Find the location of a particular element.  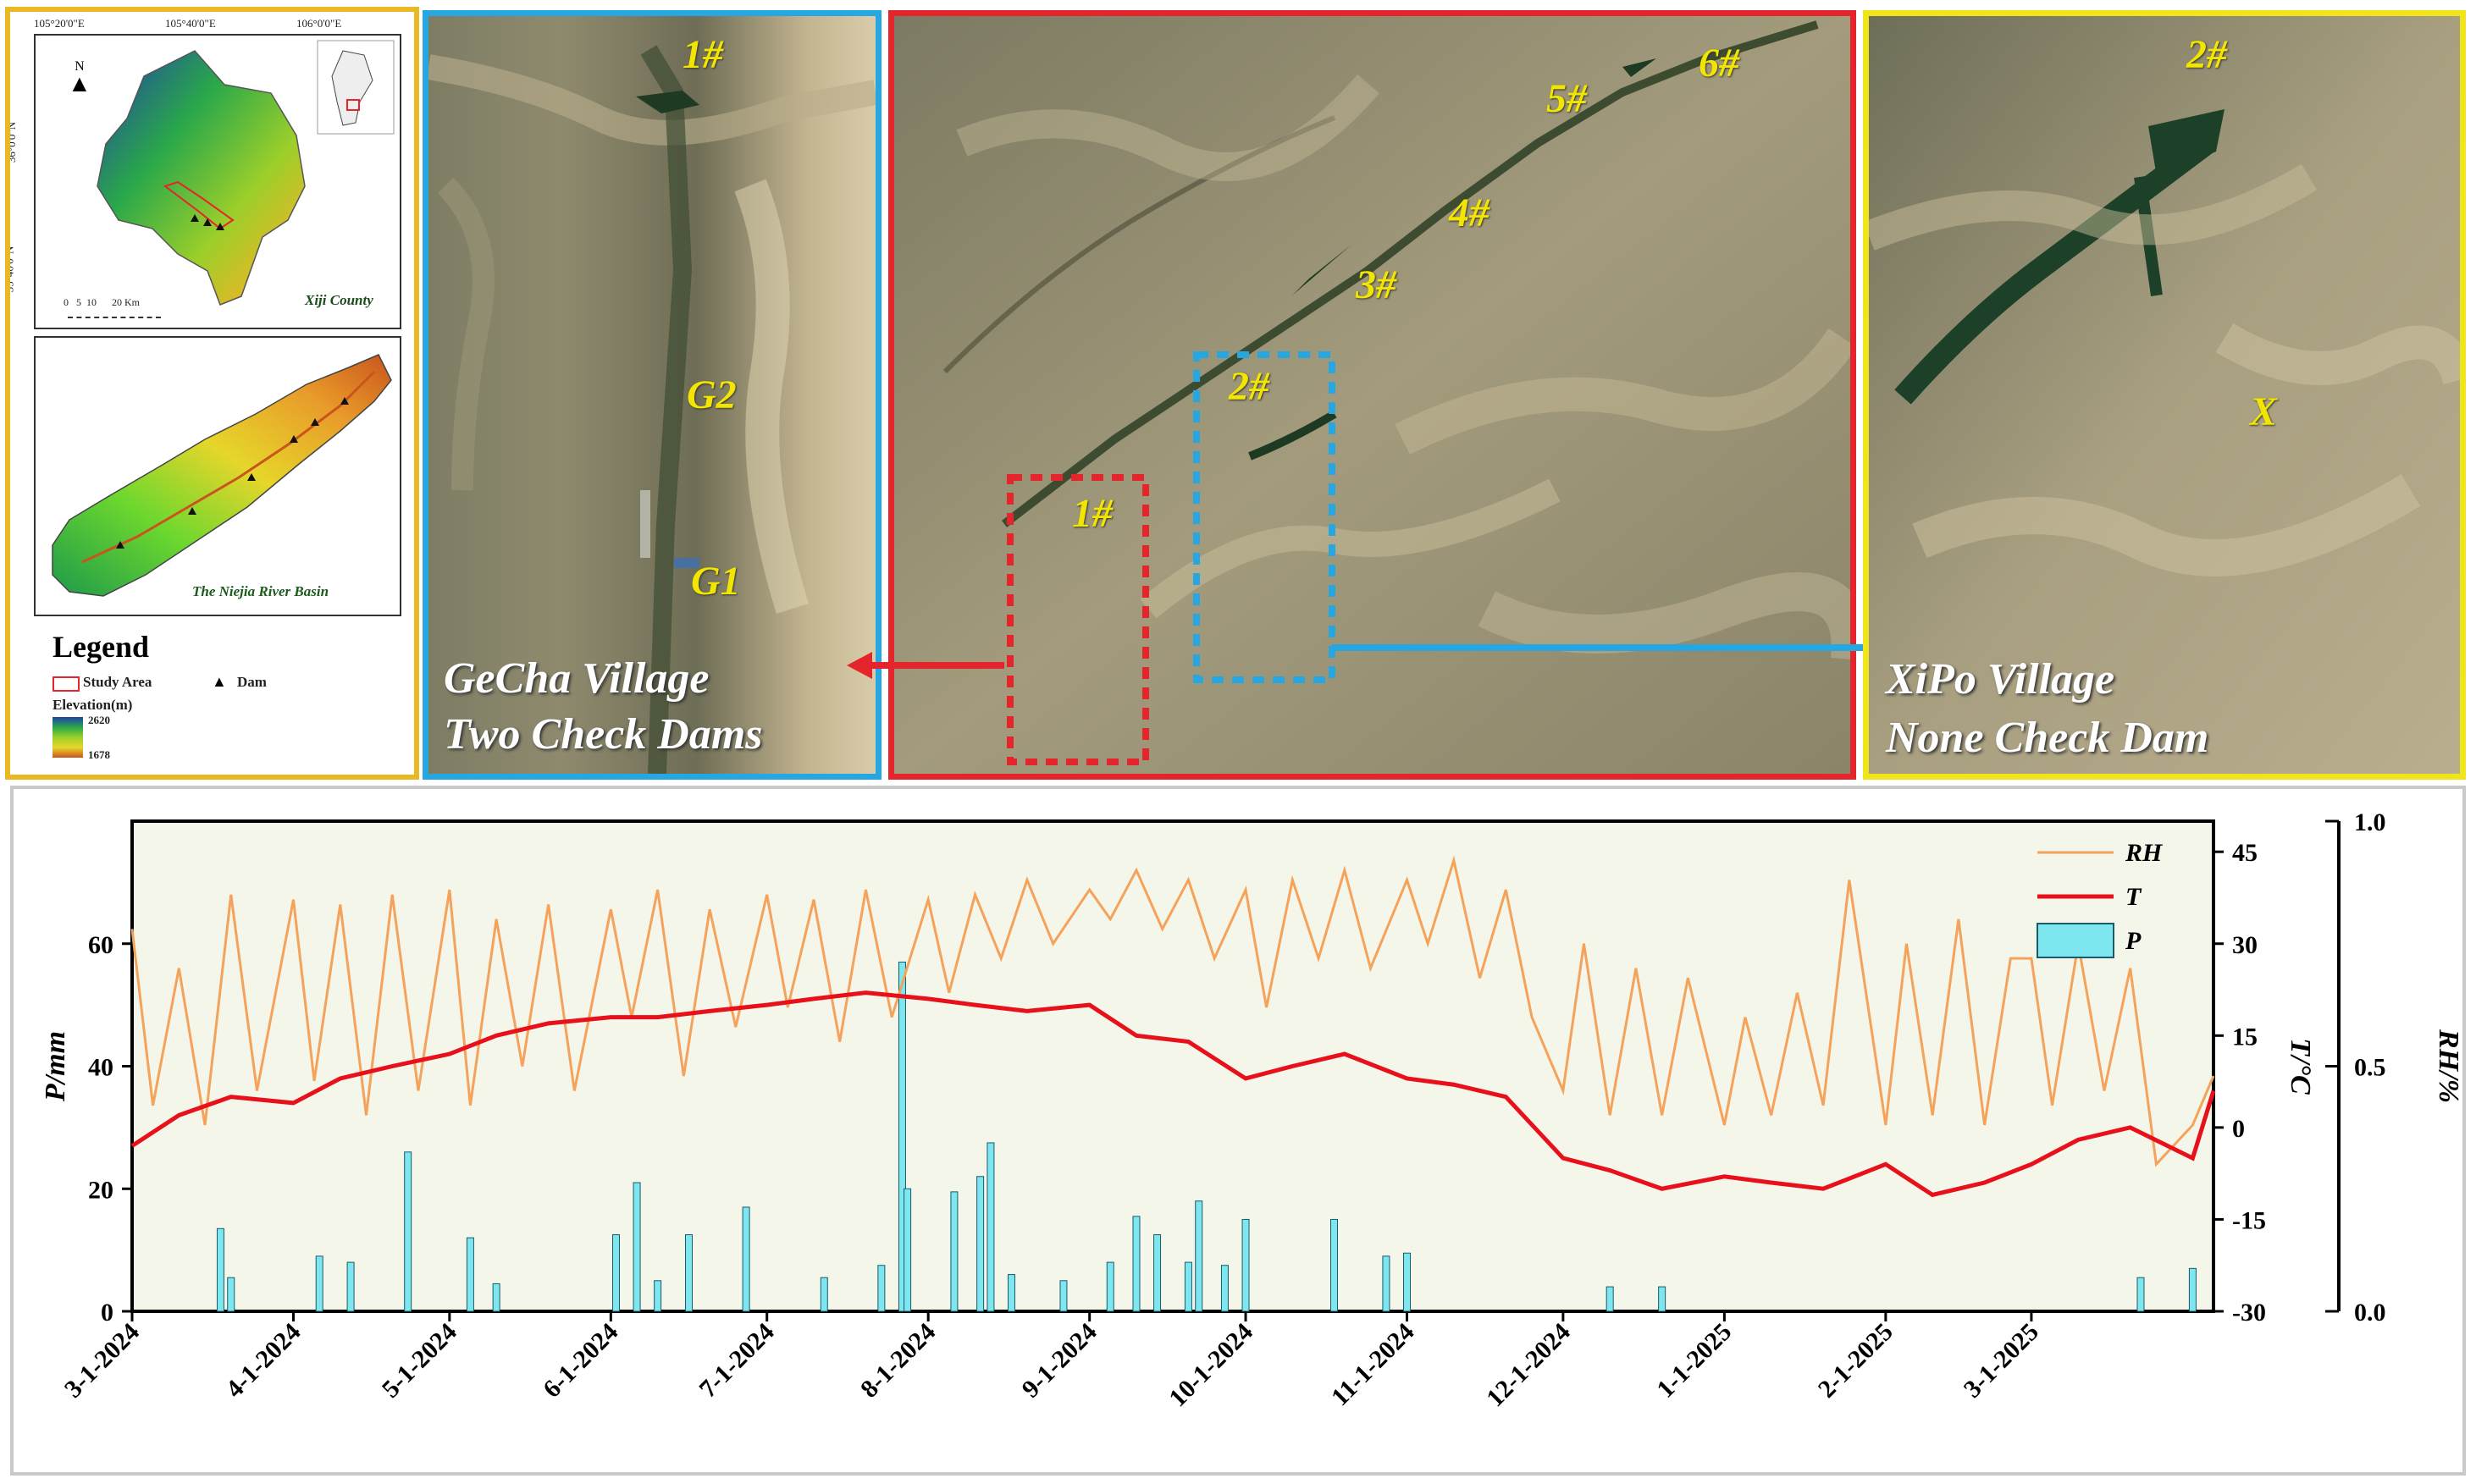

x-tick-label: 7-1-2024 is located at coordinates (737, 1361).